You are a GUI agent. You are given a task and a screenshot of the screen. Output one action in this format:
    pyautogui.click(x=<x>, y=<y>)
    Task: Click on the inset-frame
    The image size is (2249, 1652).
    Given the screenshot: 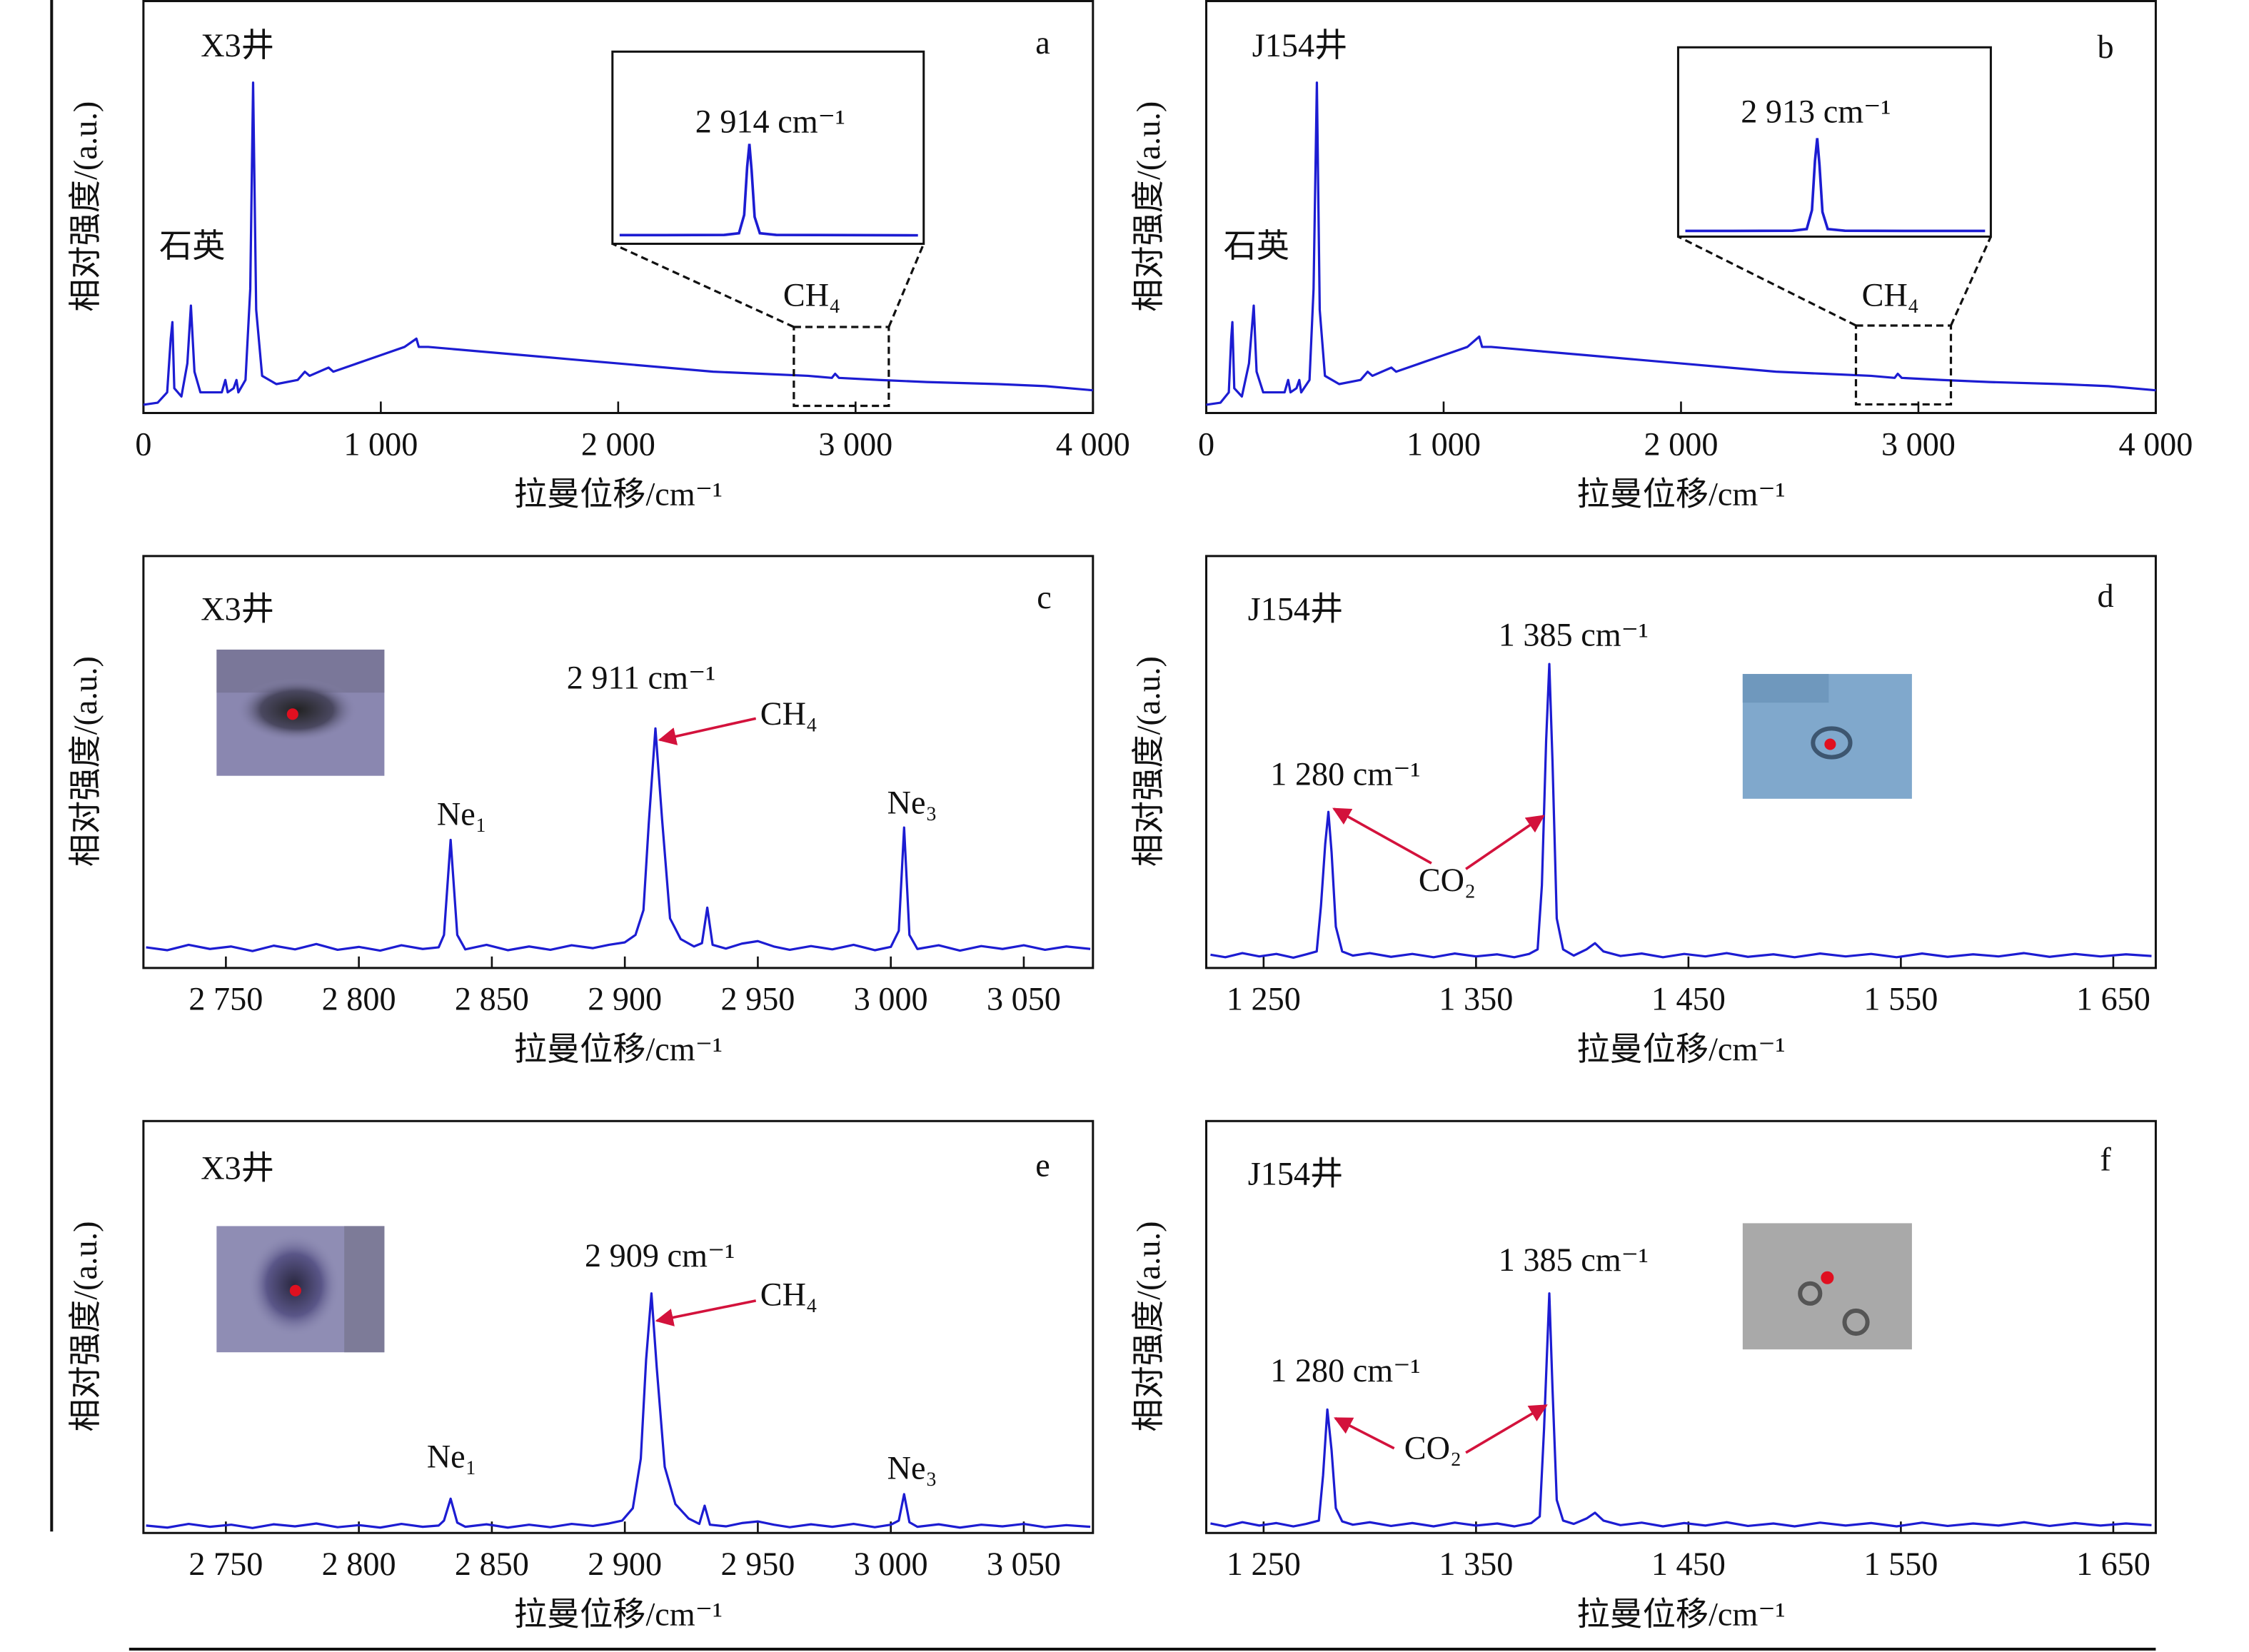 What is the action you would take?
    pyautogui.click(x=1834, y=142)
    